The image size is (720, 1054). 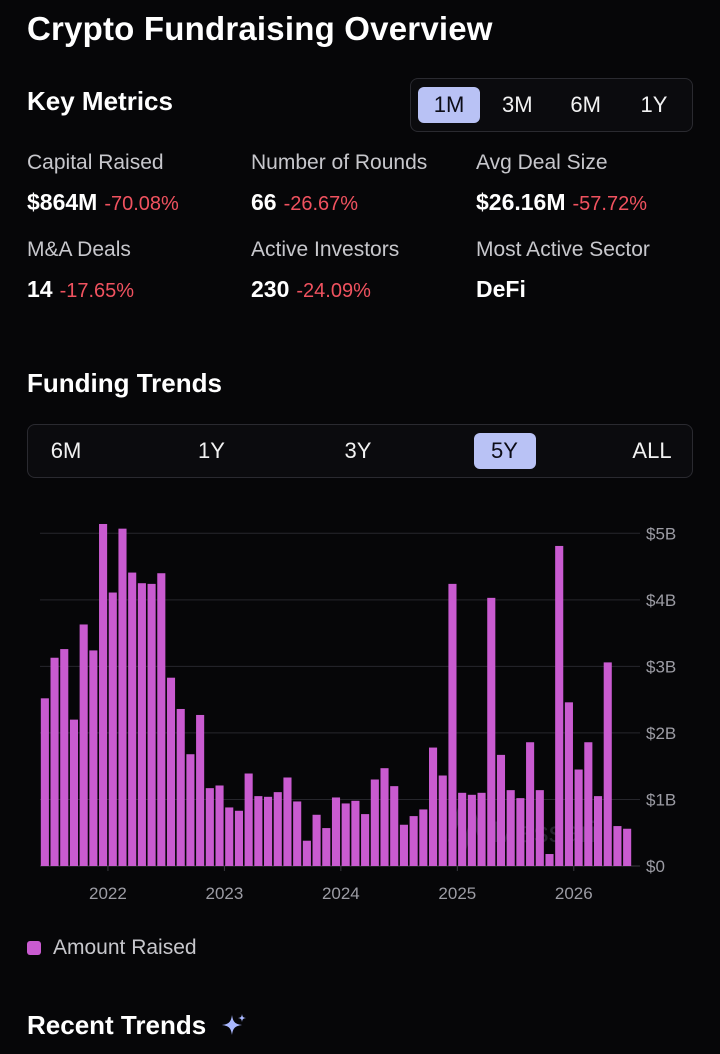 I want to click on trend-range-5y-button: 5Y, so click(x=504, y=451).